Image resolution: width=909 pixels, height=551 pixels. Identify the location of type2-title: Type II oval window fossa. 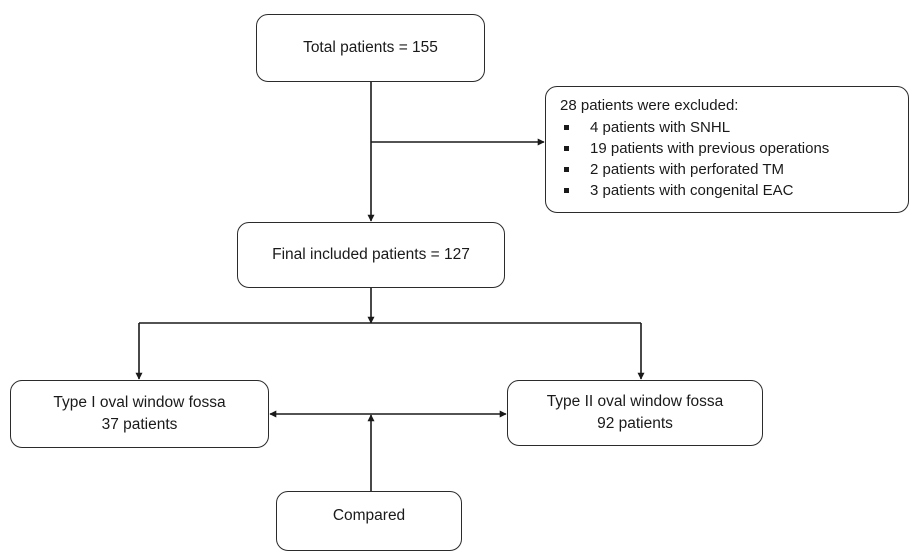
(635, 401).